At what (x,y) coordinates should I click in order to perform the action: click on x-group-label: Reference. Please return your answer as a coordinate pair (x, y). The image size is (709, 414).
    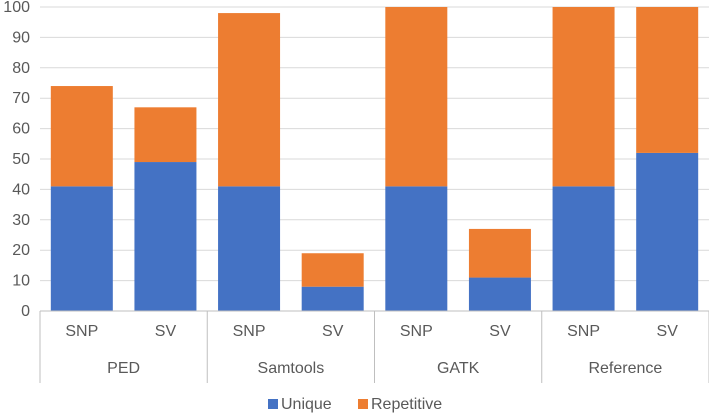
    Looking at the image, I should click on (625, 368).